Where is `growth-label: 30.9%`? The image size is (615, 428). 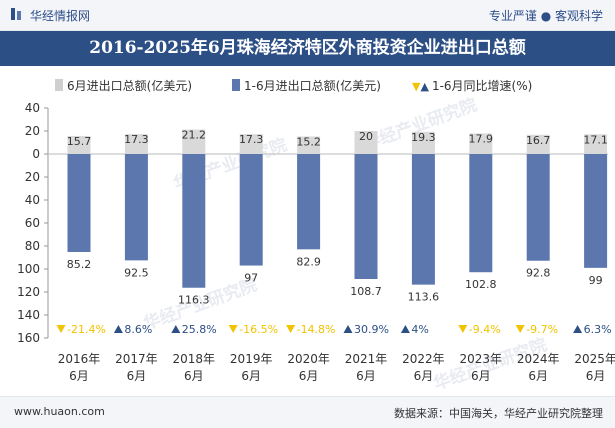
growth-label: 30.9% is located at coordinates (371, 329).